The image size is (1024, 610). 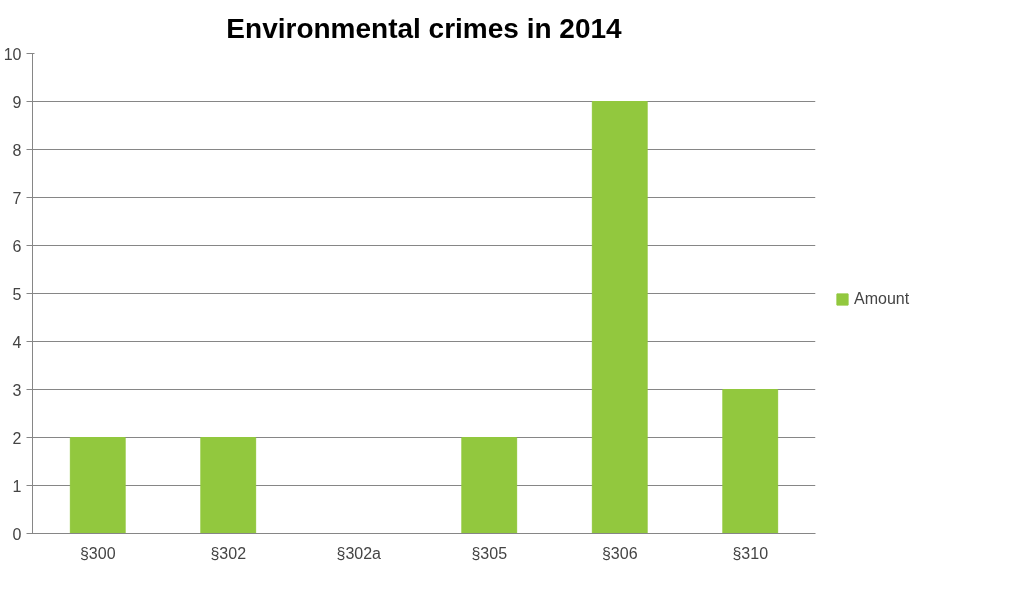 I want to click on y-tick-label: 3, so click(x=17, y=390).